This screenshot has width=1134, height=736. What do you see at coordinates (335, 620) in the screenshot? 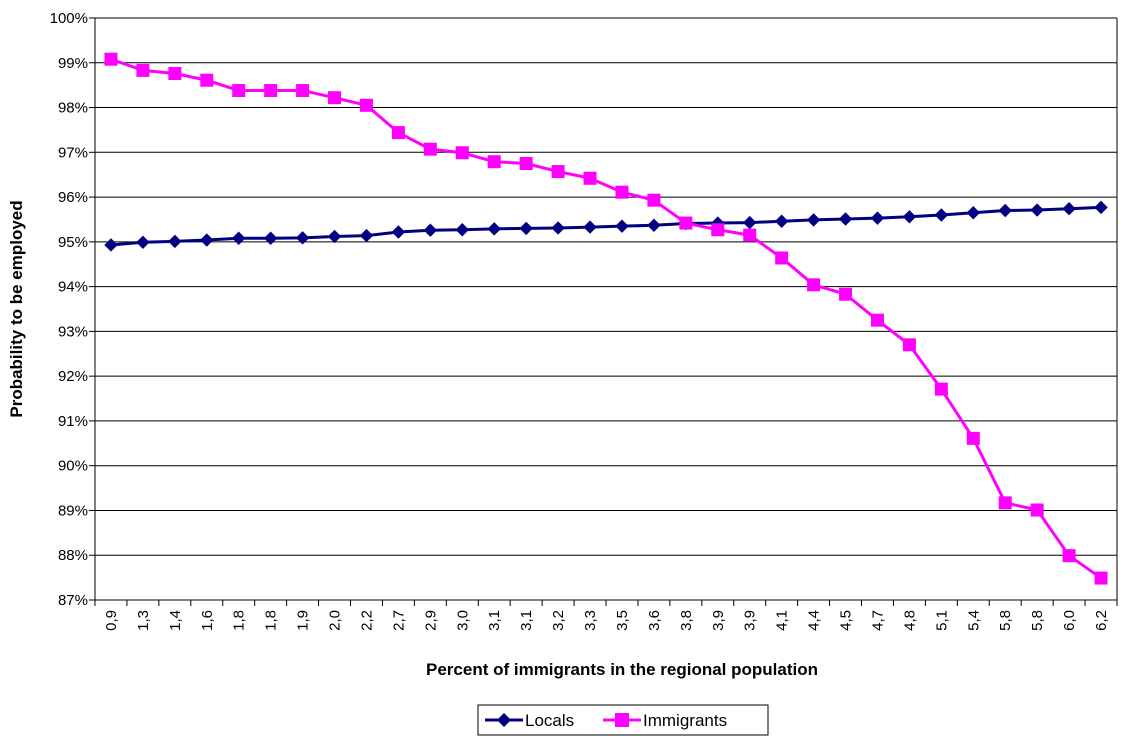
I see `x-tick-label: 2,0` at bounding box center [335, 620].